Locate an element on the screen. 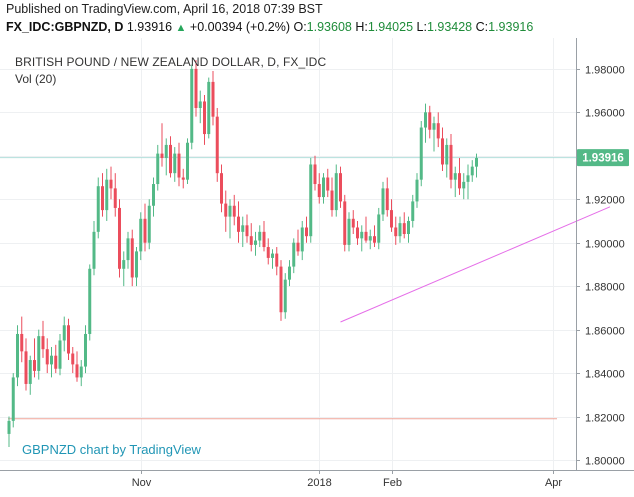  time-axis: Nov 2018 Feb Apr is located at coordinates (347, 479).